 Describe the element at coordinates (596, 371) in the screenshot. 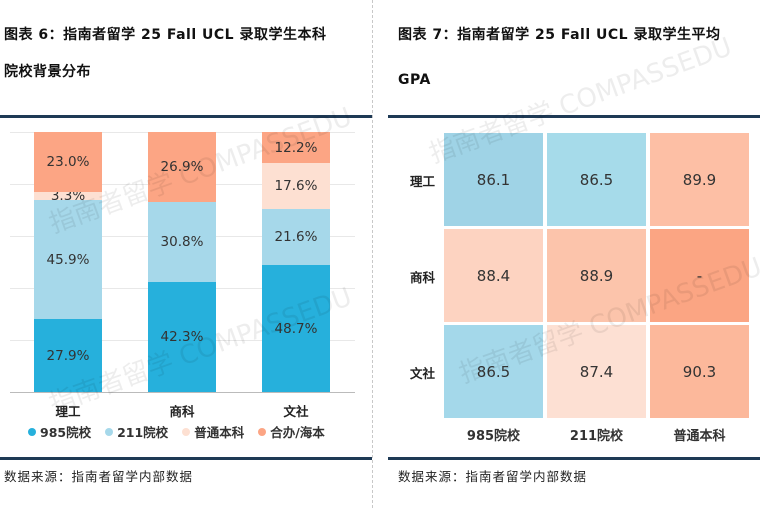

I see `heatmap-cell: 87.4` at that location.